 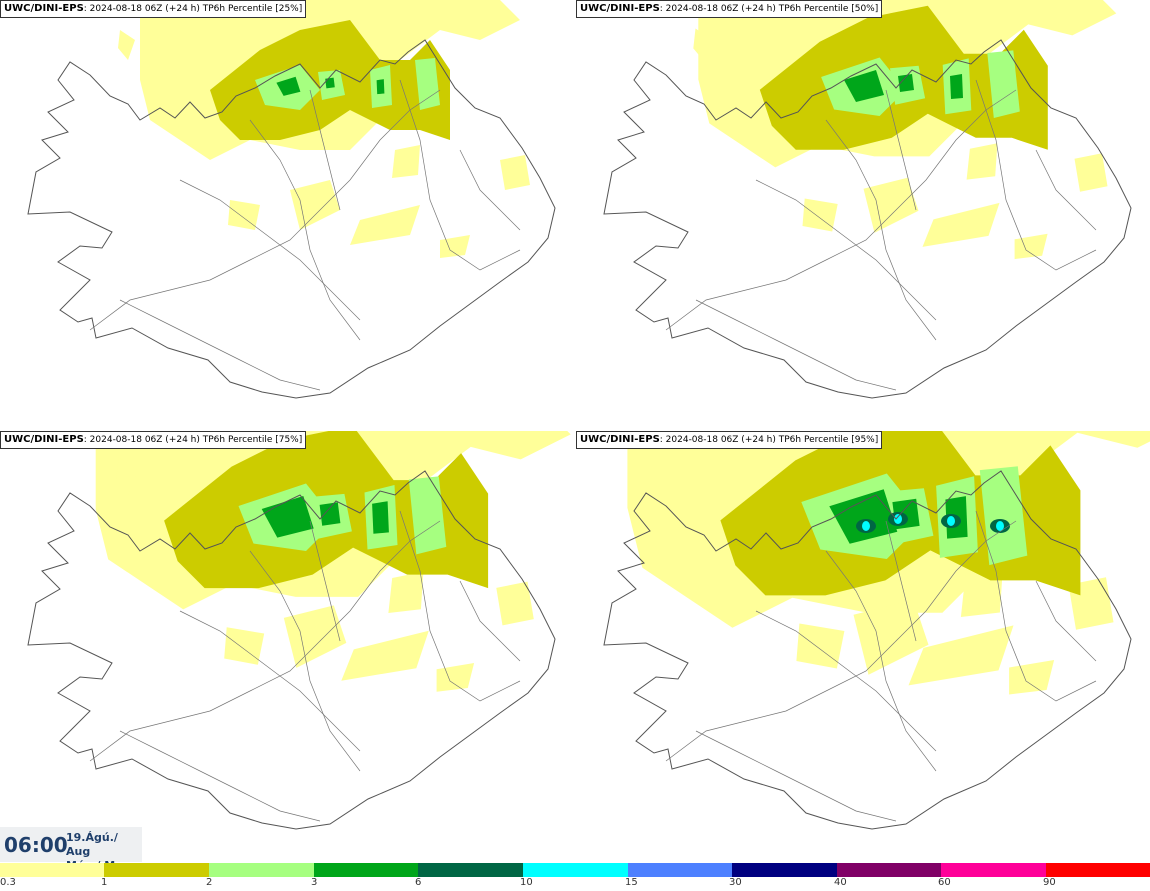 What do you see at coordinates (36, 845) in the screenshot?
I see `valid-time: 06:00` at bounding box center [36, 845].